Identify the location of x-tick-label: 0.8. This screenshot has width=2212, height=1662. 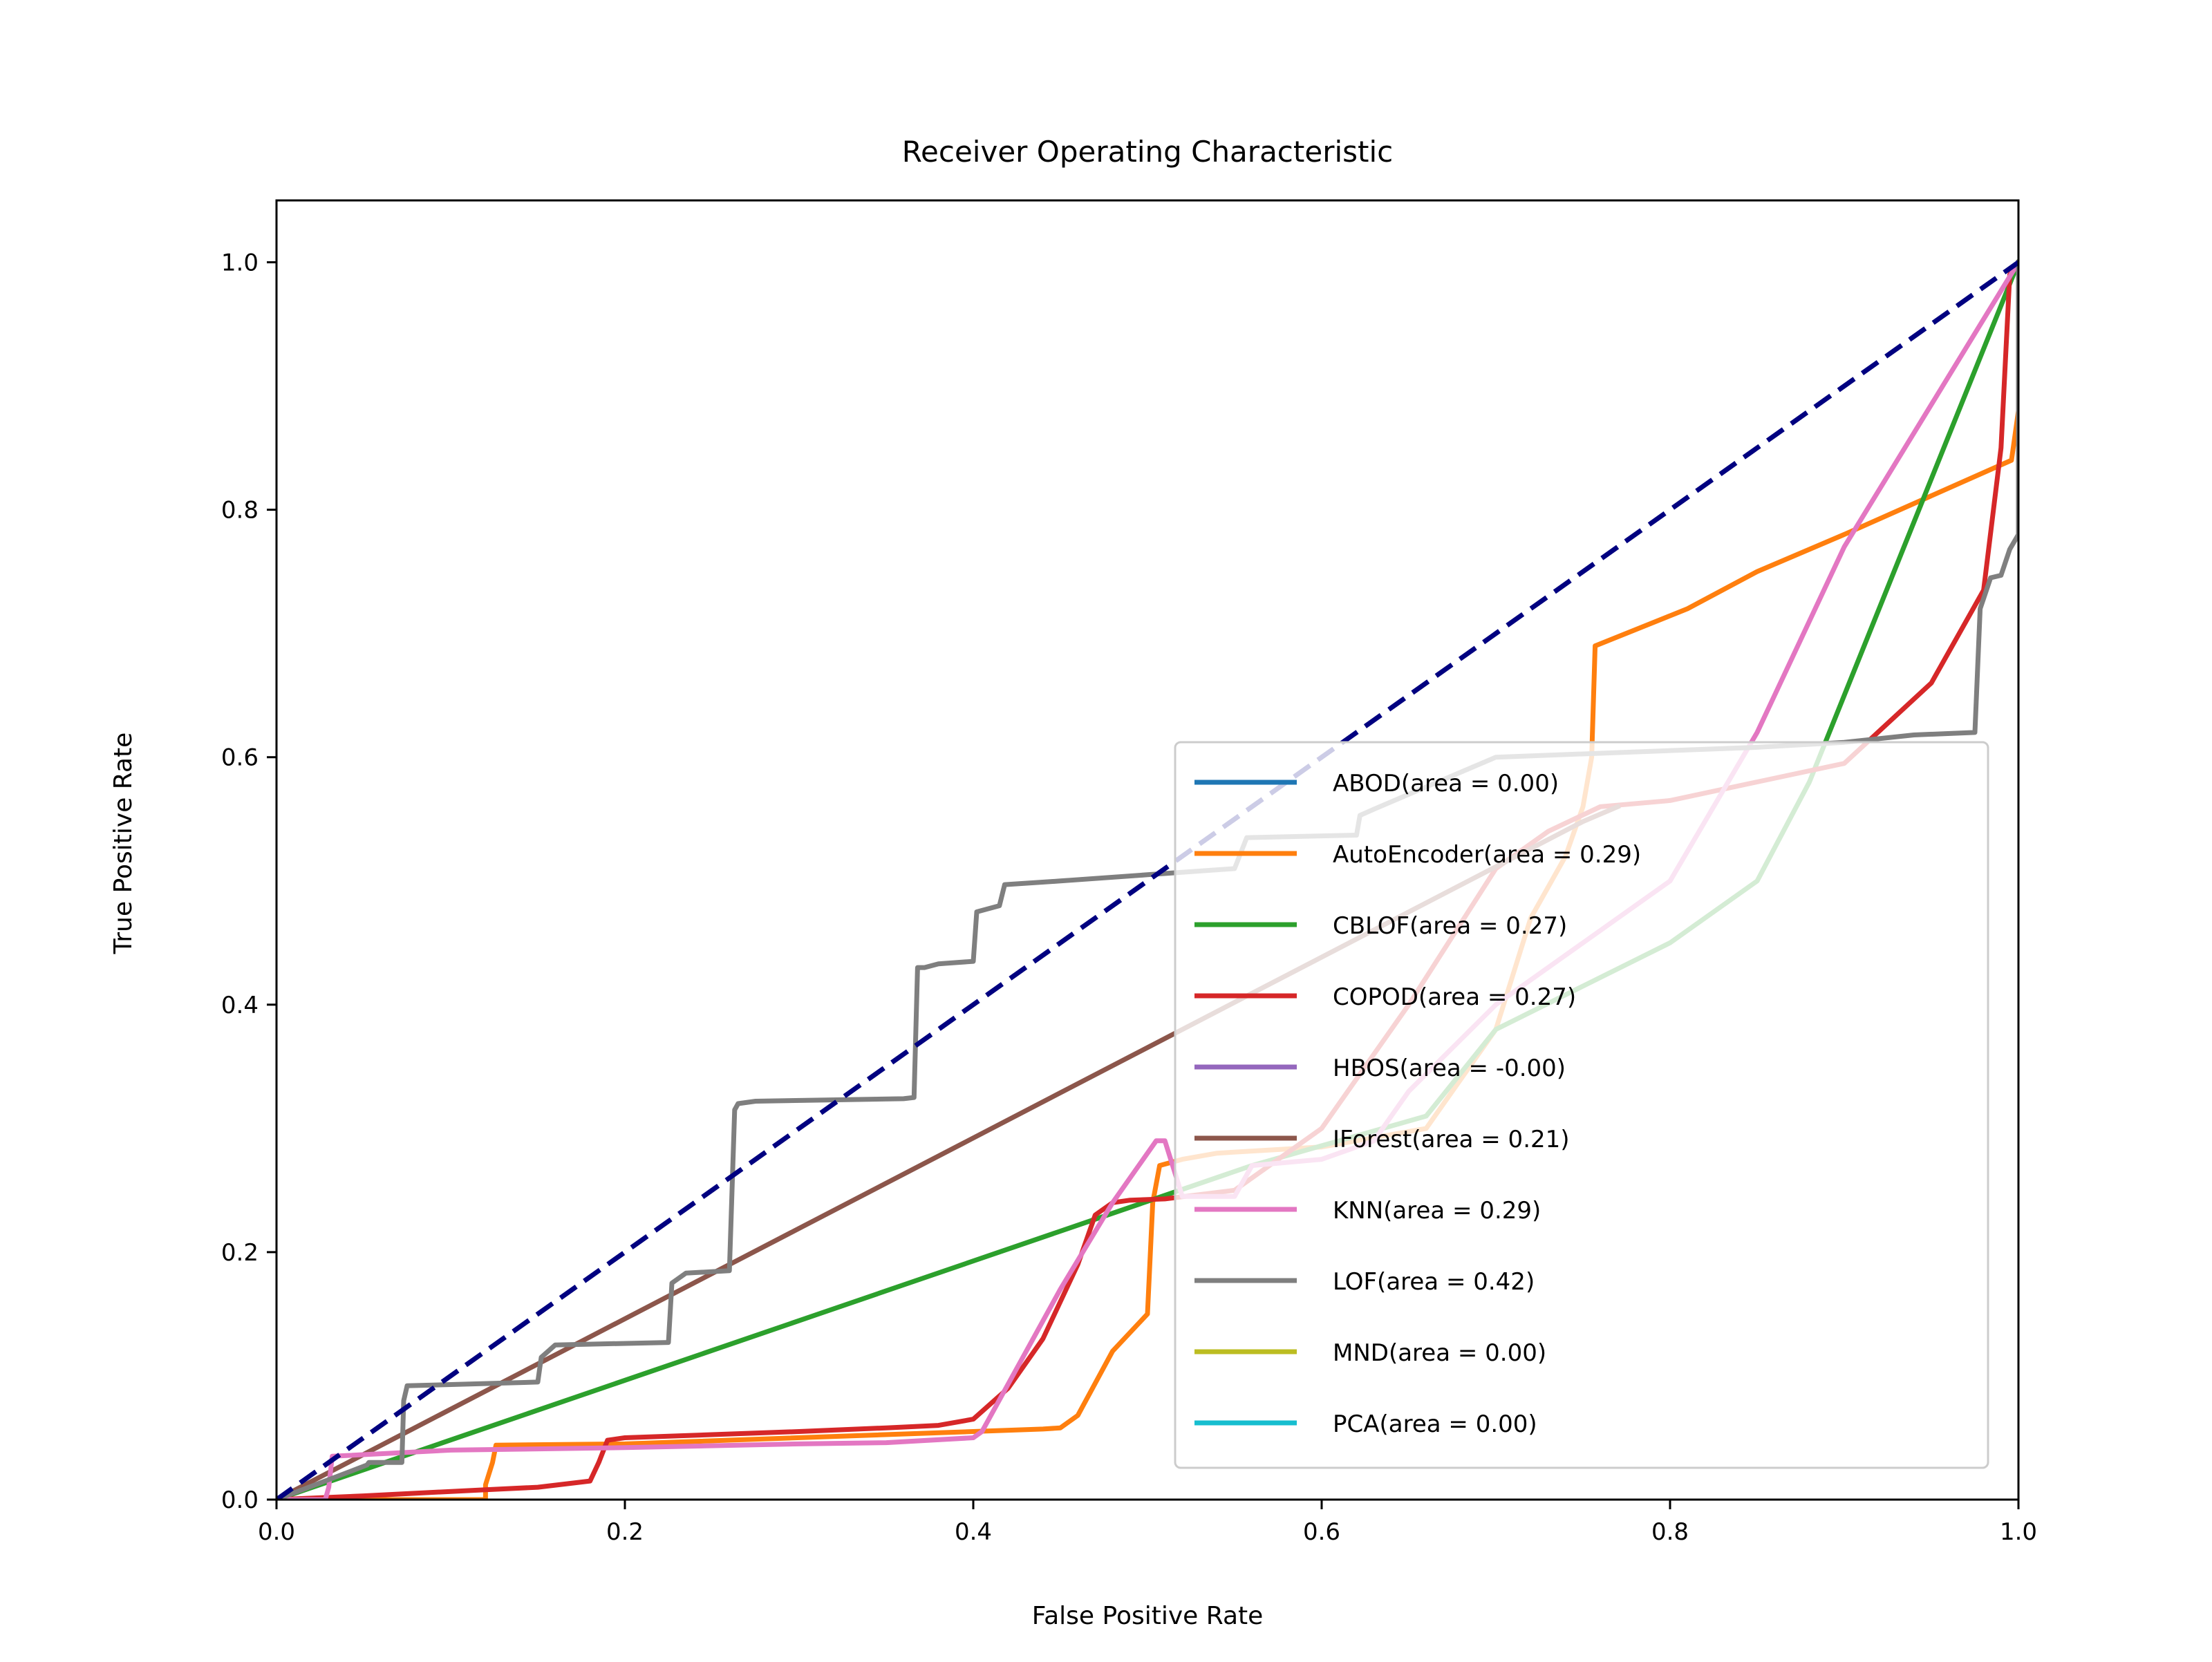
(1670, 1532).